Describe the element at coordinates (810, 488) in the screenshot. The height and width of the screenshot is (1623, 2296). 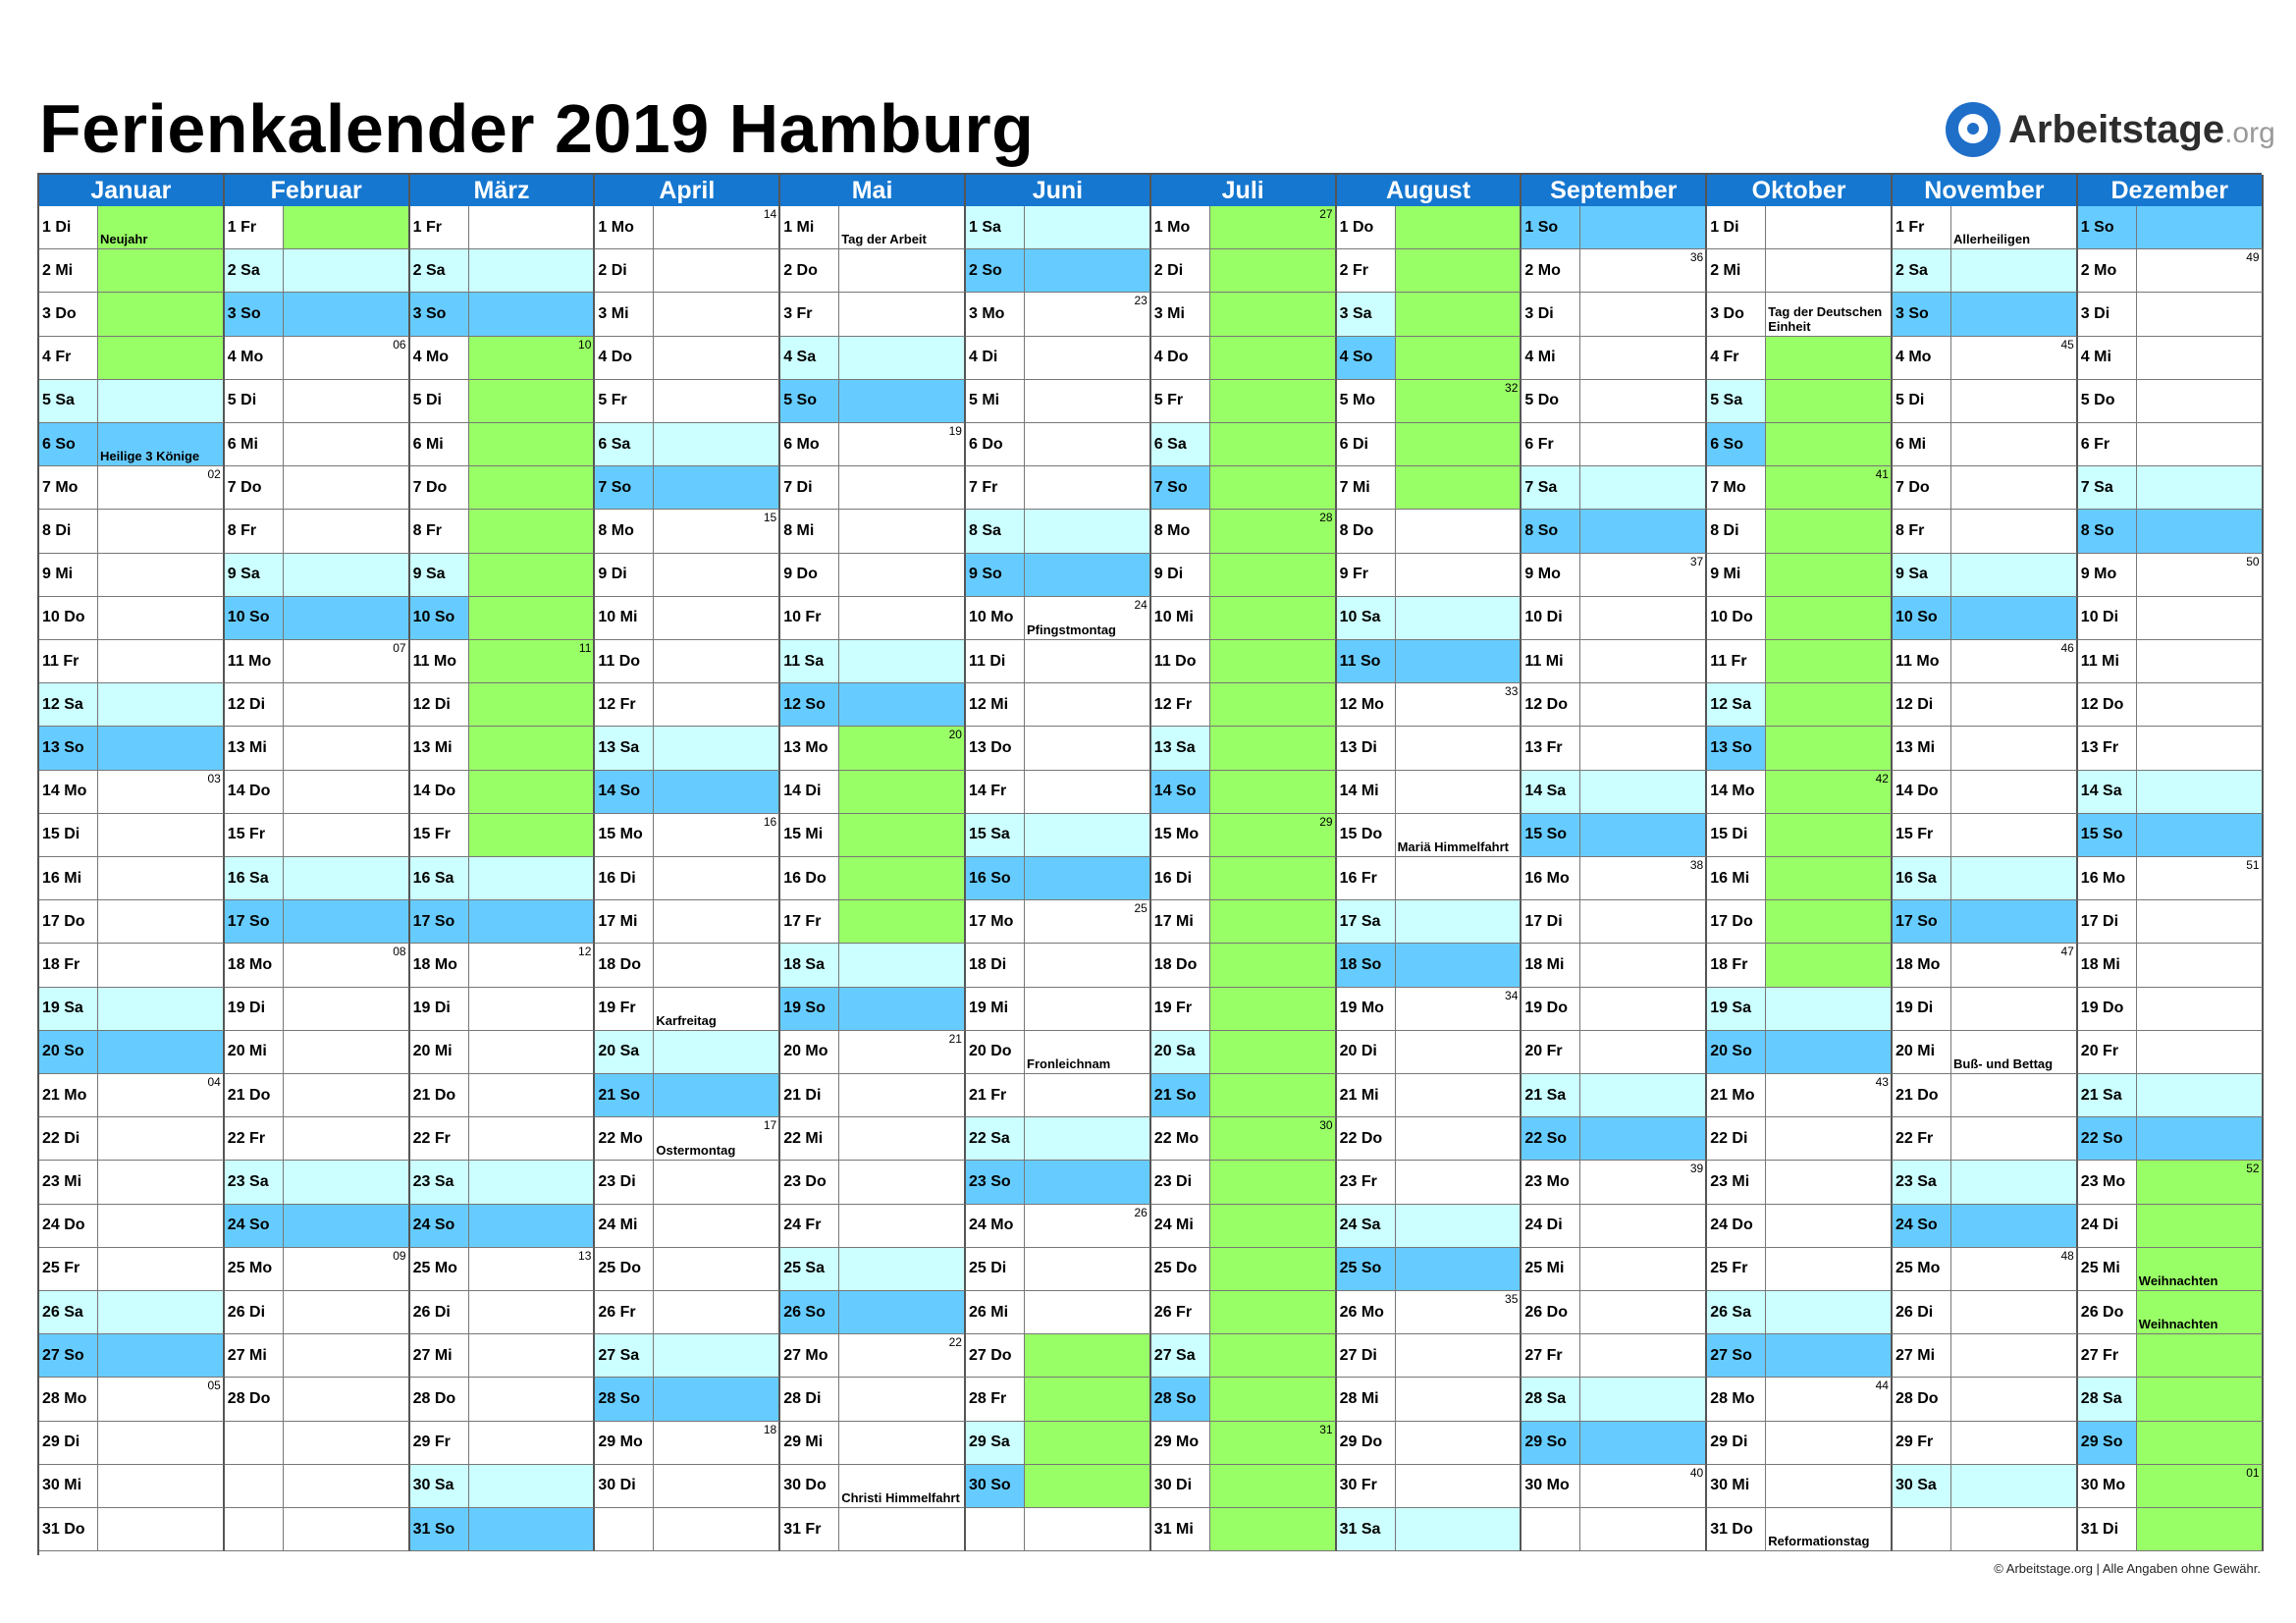
I see `day-label: 7 Di` at that location.